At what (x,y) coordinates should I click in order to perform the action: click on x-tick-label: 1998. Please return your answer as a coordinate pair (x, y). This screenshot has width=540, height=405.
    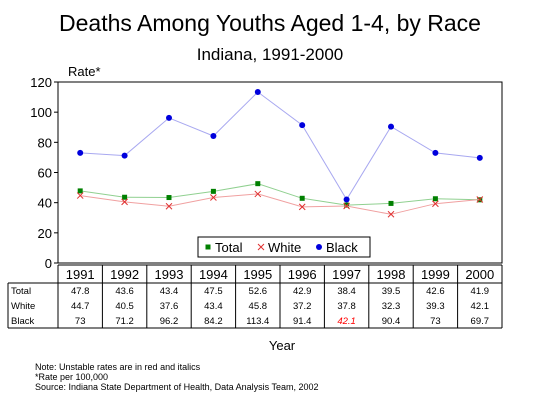
    Looking at the image, I should click on (391, 274).